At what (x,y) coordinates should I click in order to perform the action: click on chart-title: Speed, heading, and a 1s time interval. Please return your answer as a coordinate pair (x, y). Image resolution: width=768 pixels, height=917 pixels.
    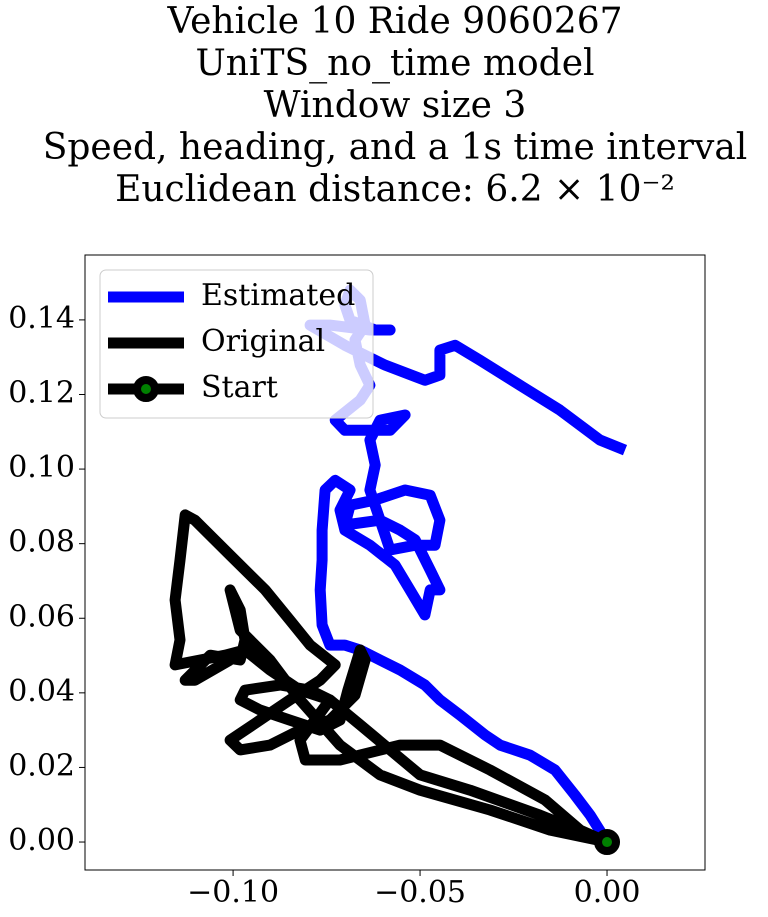
    Looking at the image, I should click on (395, 147).